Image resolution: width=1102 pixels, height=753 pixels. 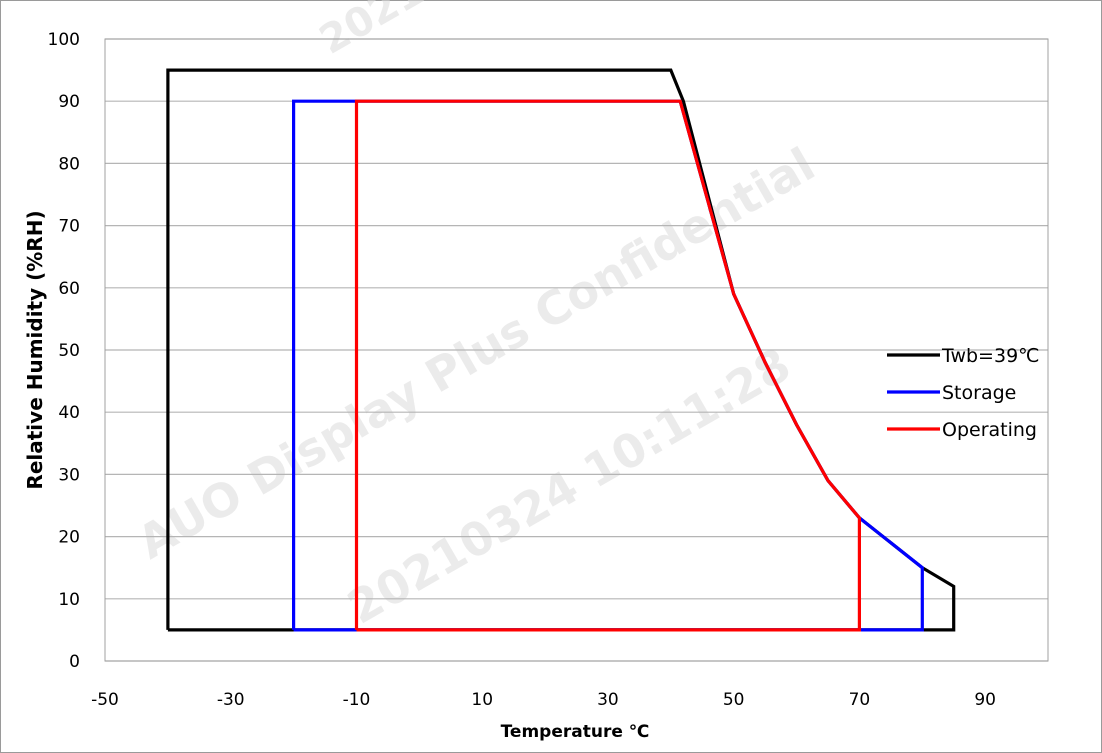 I want to click on legend: Twb=39℃ Storage Operating, so click(x=963, y=393).